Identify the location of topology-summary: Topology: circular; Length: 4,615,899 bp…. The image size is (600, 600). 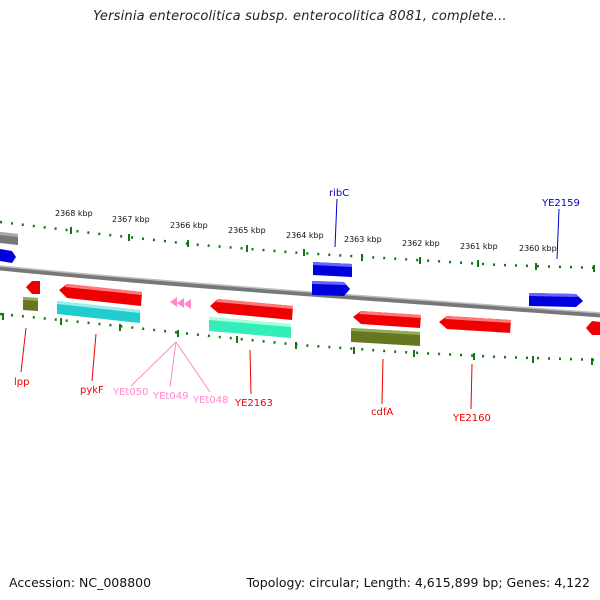
(418, 582).